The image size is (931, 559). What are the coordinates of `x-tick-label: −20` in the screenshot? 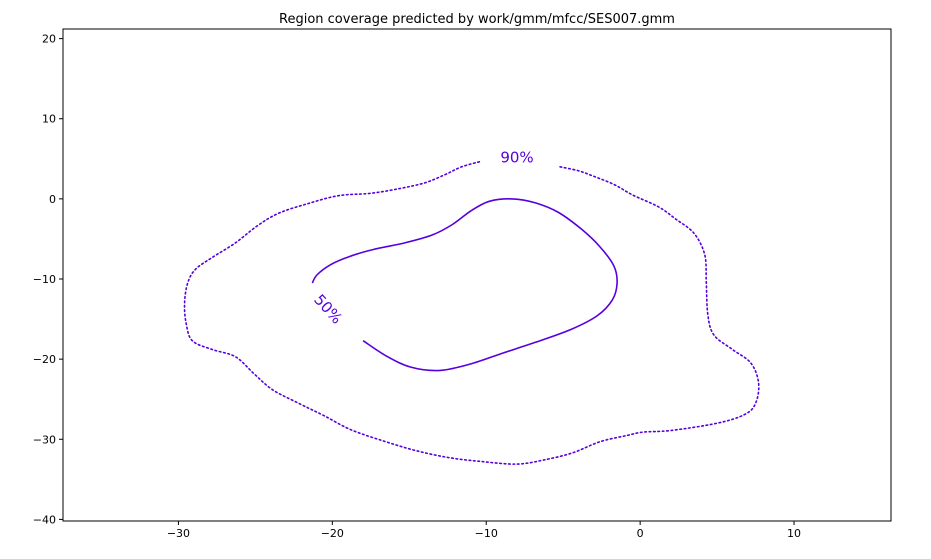 It's located at (332, 533).